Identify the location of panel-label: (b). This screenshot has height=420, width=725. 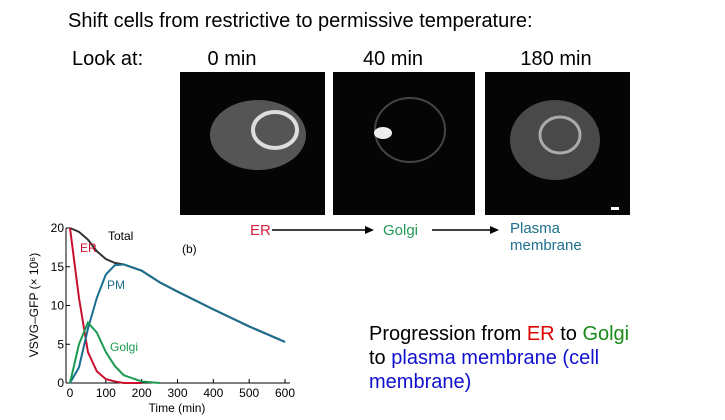
(189, 249).